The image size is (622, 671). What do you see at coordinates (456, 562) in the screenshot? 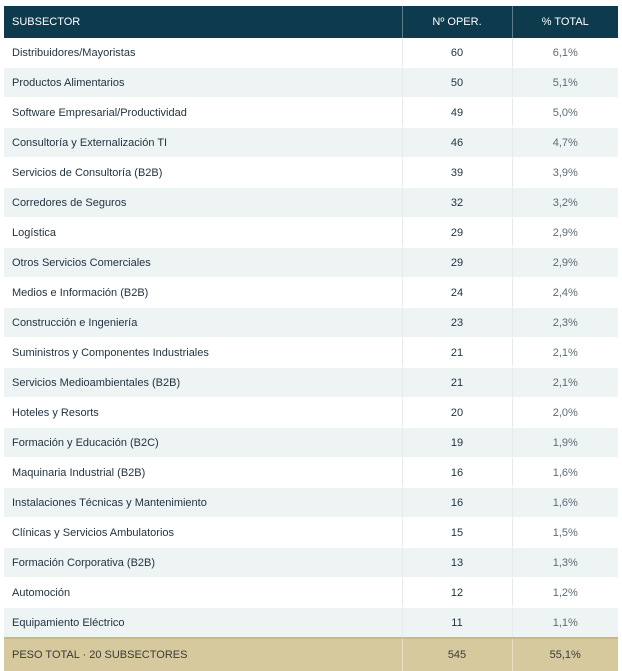
I see `operations-count: 13` at bounding box center [456, 562].